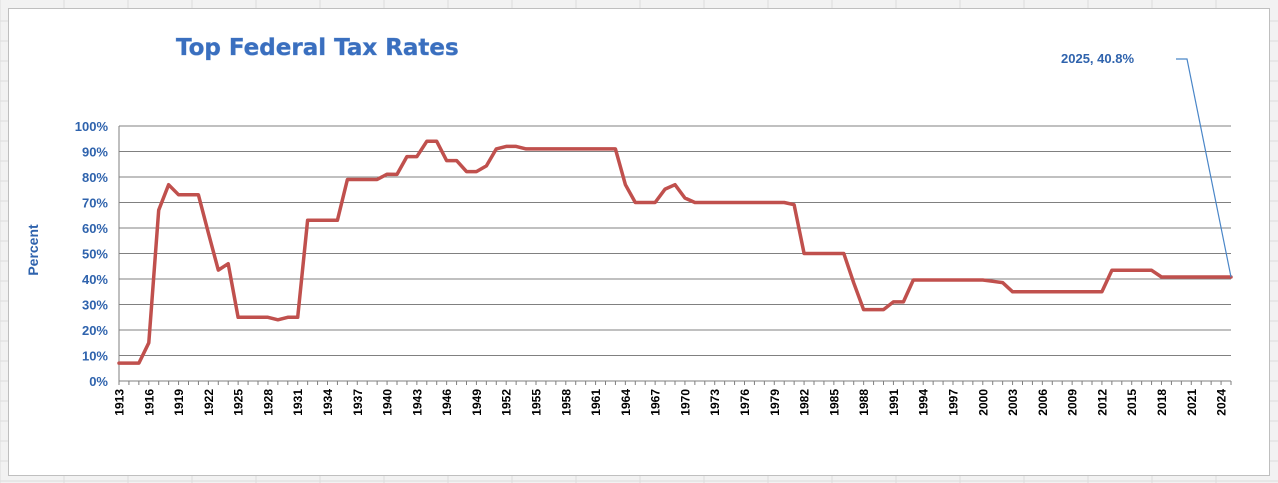 The width and height of the screenshot is (1278, 483). Describe the element at coordinates (120, 402) in the screenshot. I see `x-tick-label: 1913` at that location.